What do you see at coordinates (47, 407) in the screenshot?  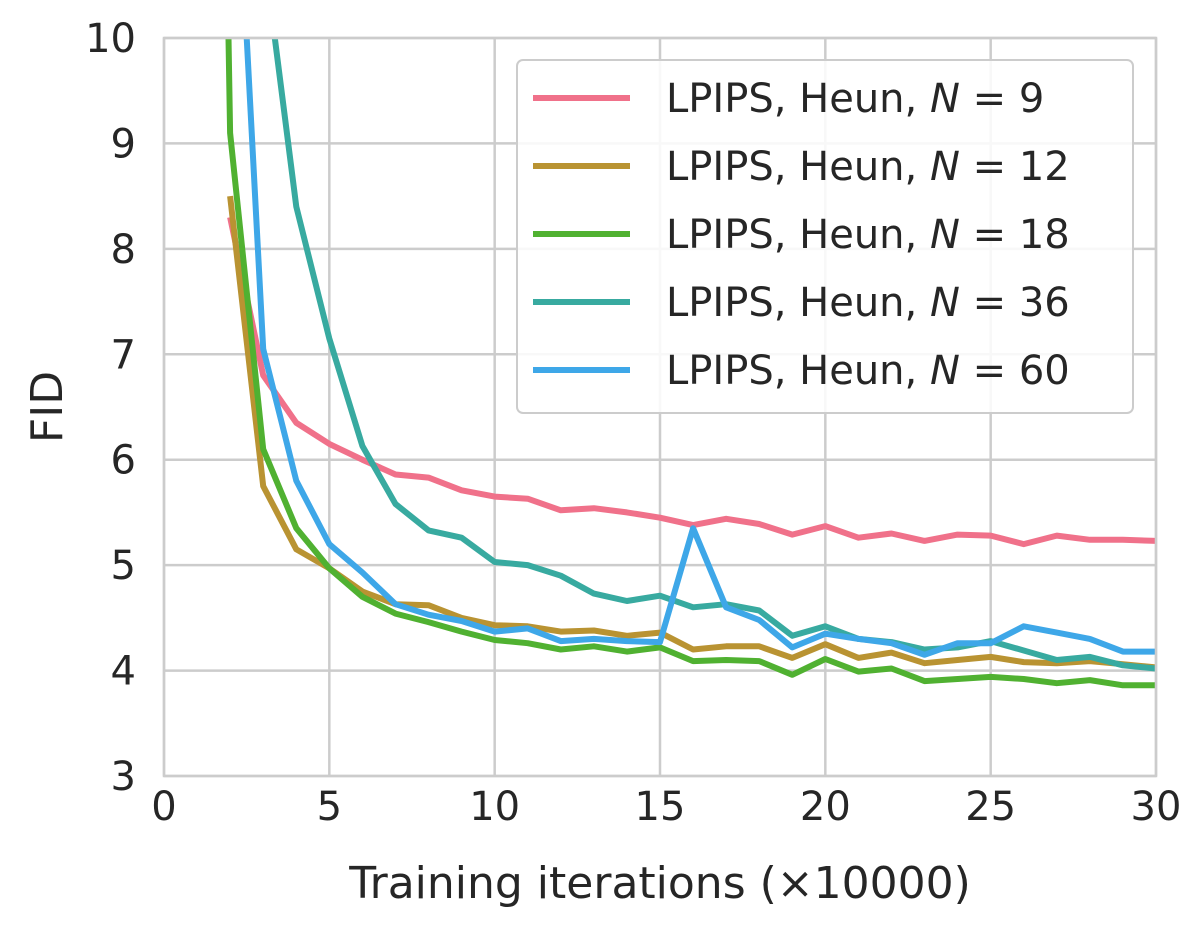 I see `y-axis-label: FID` at bounding box center [47, 407].